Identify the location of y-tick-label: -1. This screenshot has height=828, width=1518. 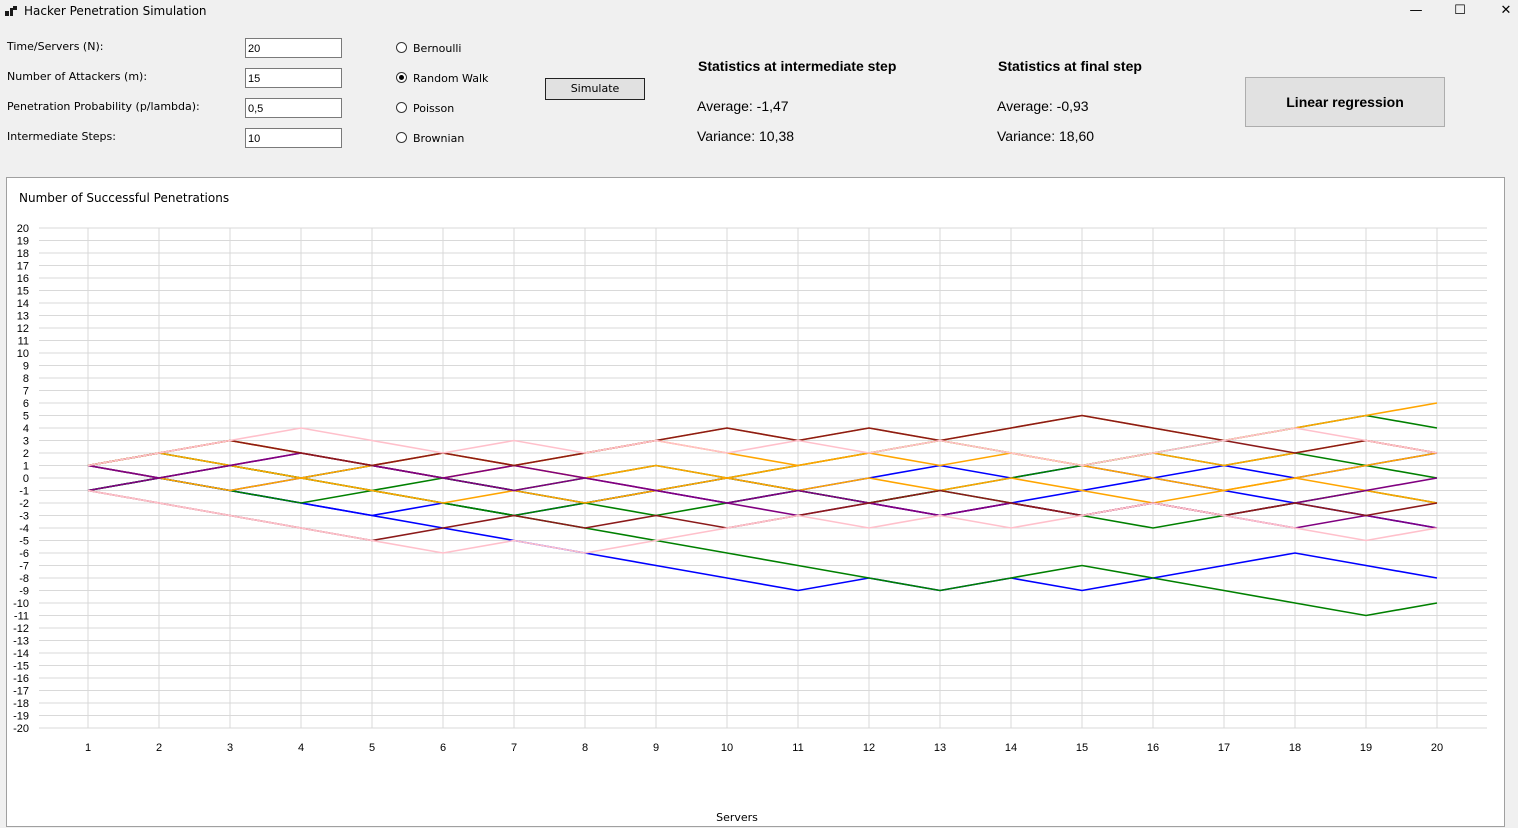
(24, 492).